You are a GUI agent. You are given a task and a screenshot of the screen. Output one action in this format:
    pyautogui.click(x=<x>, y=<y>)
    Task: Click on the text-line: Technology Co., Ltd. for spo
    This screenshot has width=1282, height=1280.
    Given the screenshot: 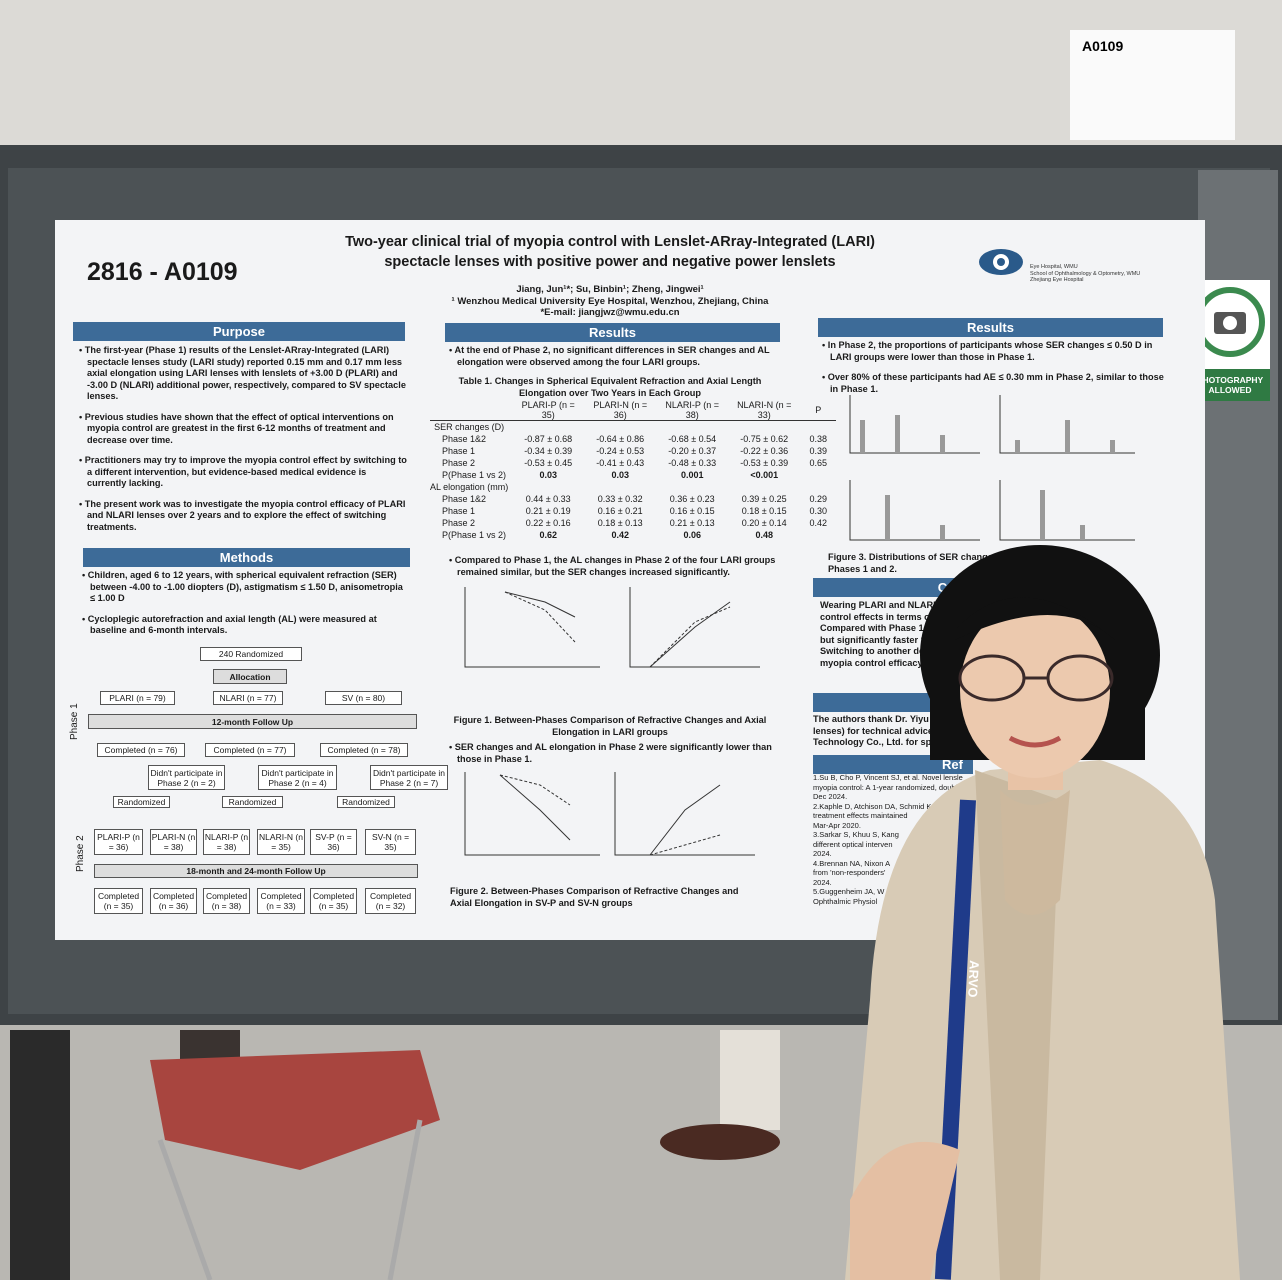 What is the action you would take?
    pyautogui.click(x=875, y=742)
    